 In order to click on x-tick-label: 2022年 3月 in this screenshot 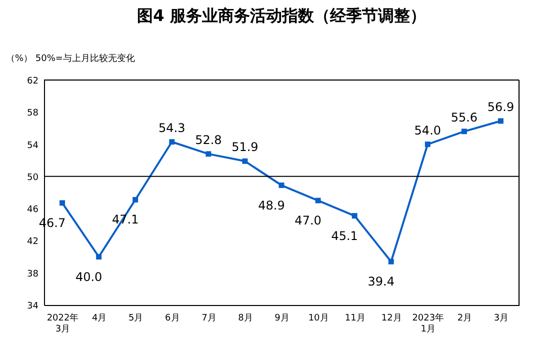, I will do `click(62, 323)`.